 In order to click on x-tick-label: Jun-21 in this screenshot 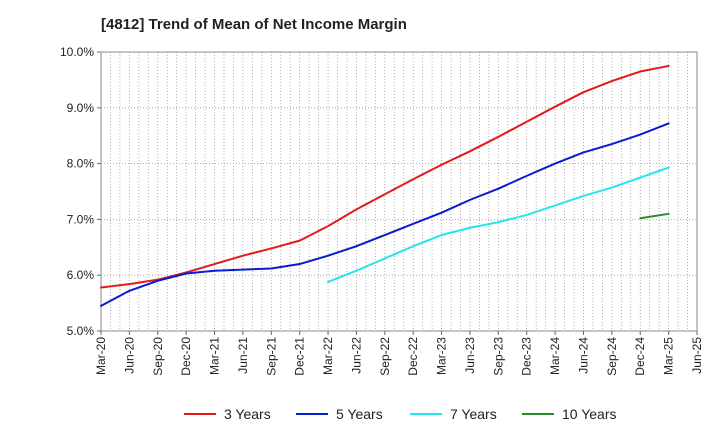, I will do `click(243, 355)`.